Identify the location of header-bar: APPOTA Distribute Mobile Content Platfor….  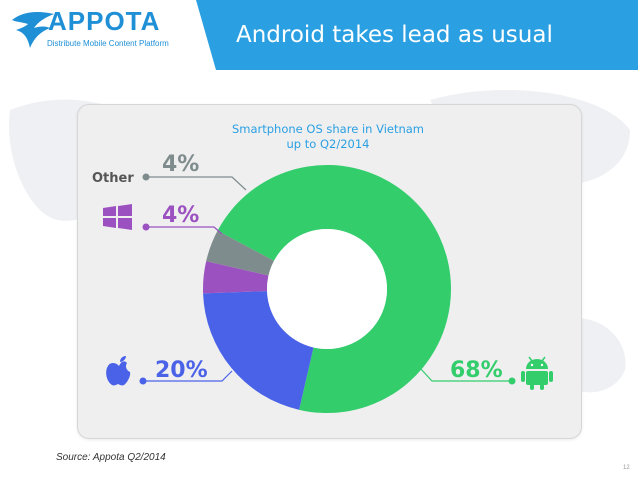
(319, 35).